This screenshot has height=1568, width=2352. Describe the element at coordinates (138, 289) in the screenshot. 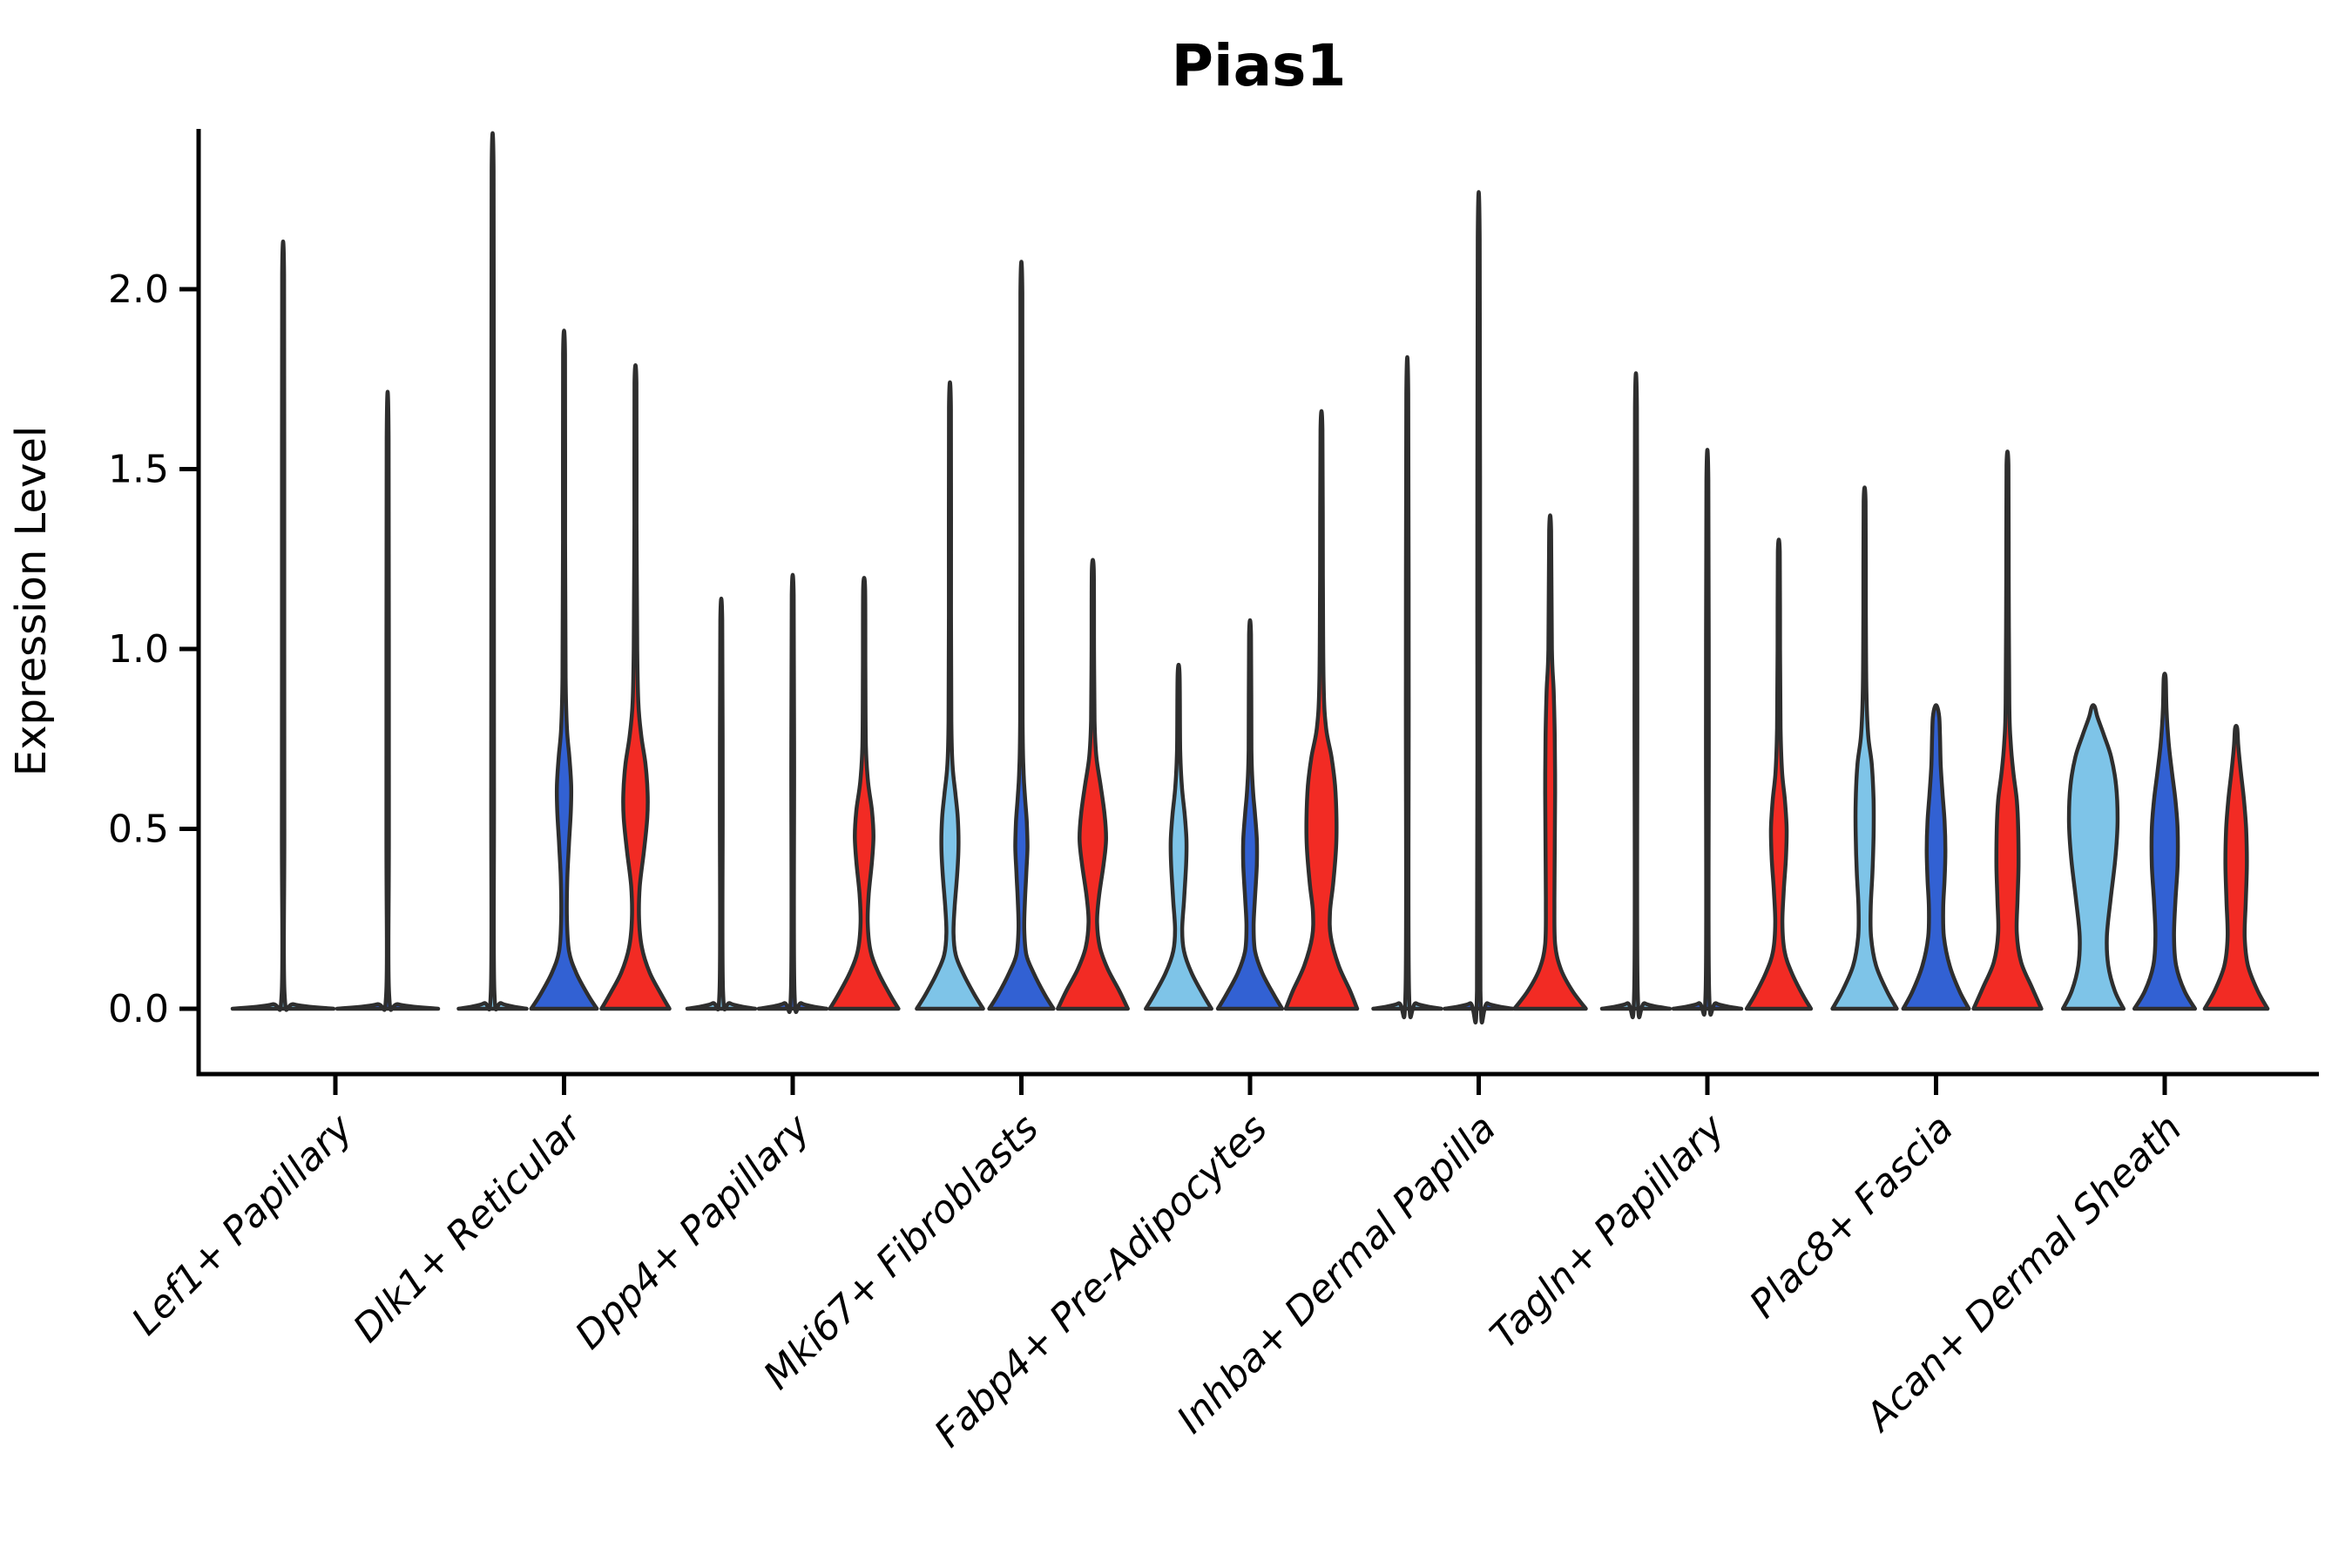

I see `y-tick-label: 2.0` at that location.